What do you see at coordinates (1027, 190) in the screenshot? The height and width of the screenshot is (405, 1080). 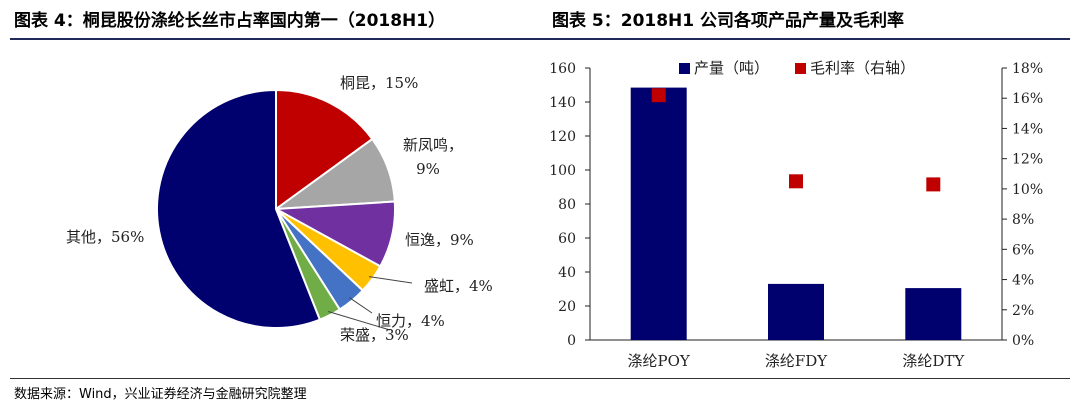 I see `right-tick-label: 10%` at bounding box center [1027, 190].